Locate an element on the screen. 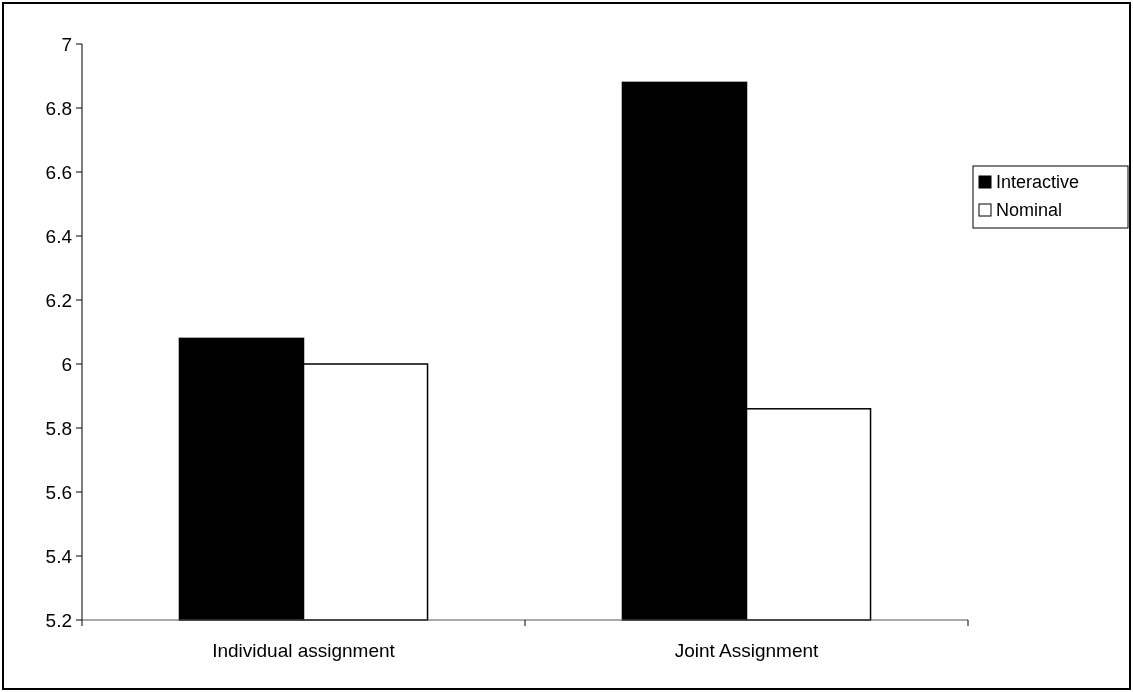 The image size is (1133, 692). y-tick-label: 6.6 is located at coordinates (58, 172).